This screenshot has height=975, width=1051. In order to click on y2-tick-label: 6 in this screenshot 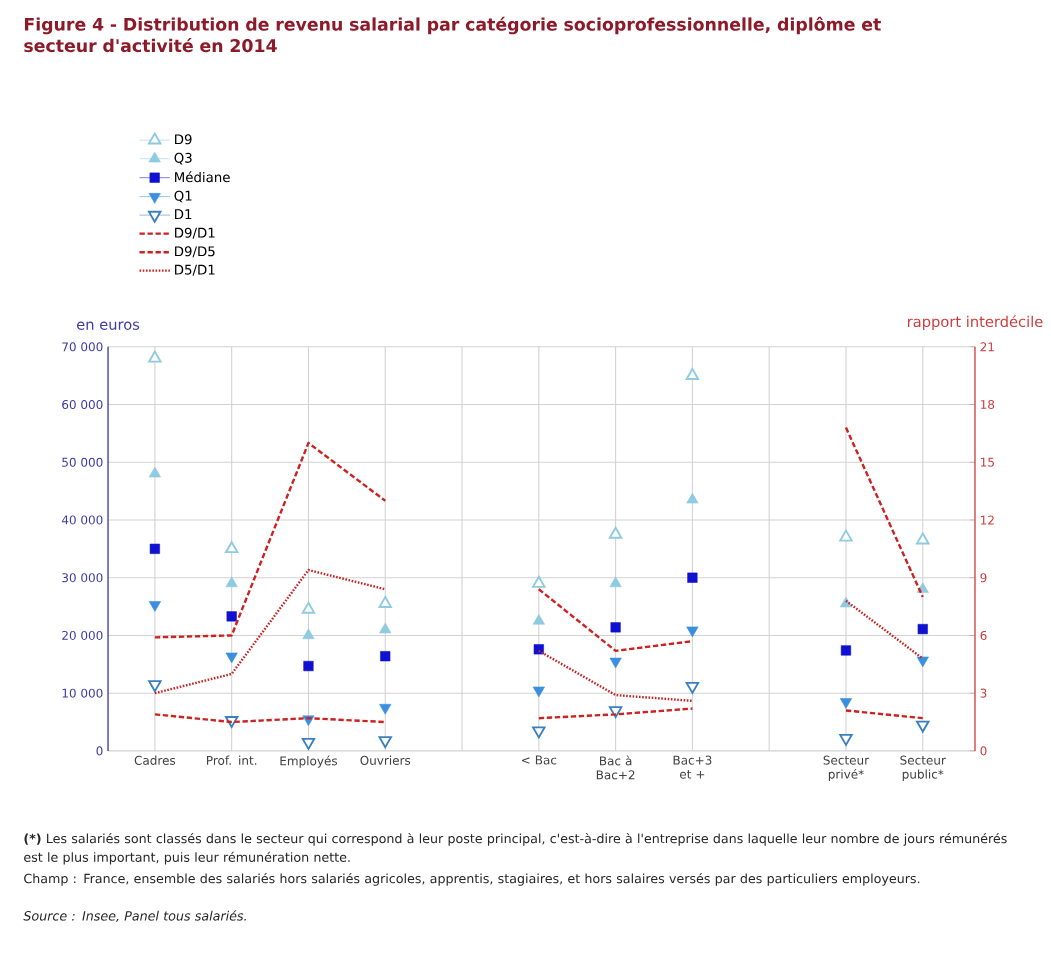, I will do `click(983, 635)`.